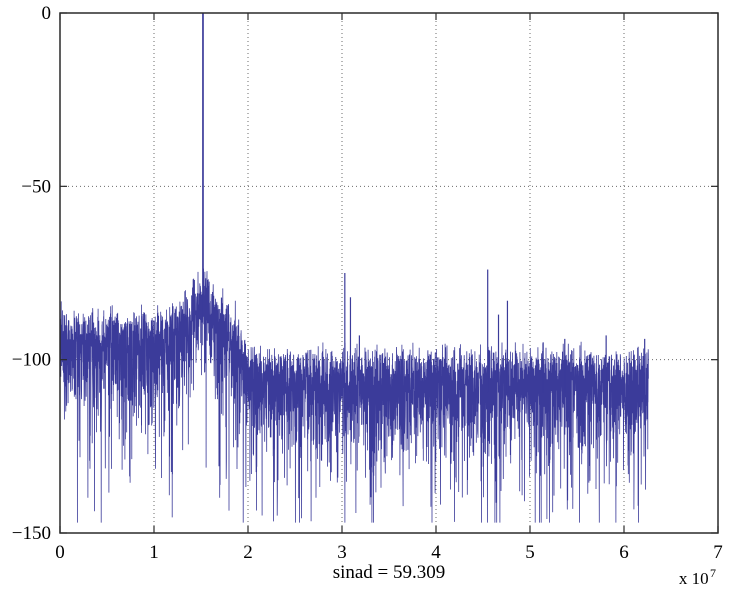 This screenshot has width=732, height=600. Describe the element at coordinates (389, 572) in the screenshot. I see `x-axis-label: sinad = 59.309` at that location.